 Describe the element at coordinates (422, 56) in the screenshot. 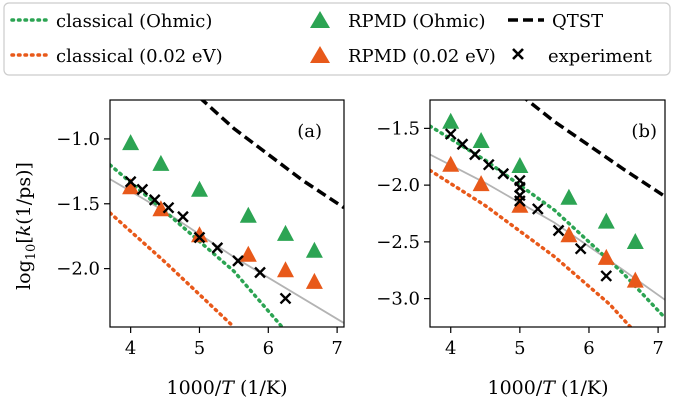

I see `legend-label-rpmd-002: RPMD (0.02 eV)` at that location.